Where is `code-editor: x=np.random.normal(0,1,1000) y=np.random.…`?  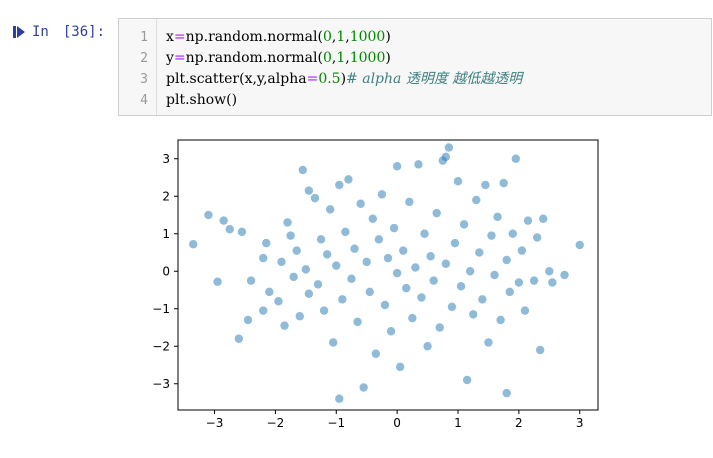
code-editor: x=np.random.normal(0,1,1000) y=np.random.… is located at coordinates (339, 67).